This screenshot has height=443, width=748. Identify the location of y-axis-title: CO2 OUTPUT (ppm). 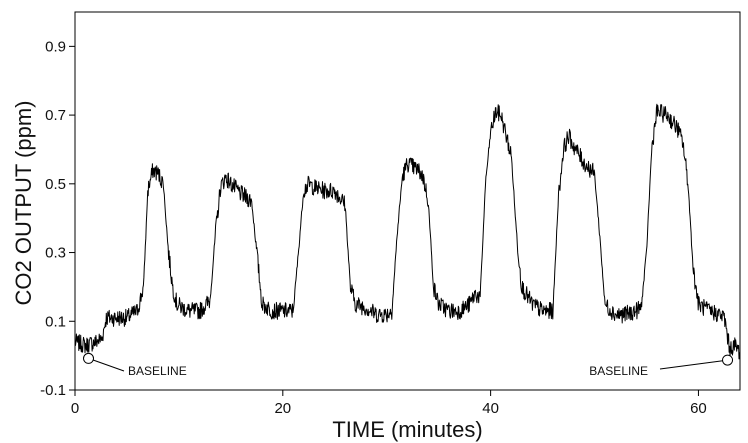
(23, 203).